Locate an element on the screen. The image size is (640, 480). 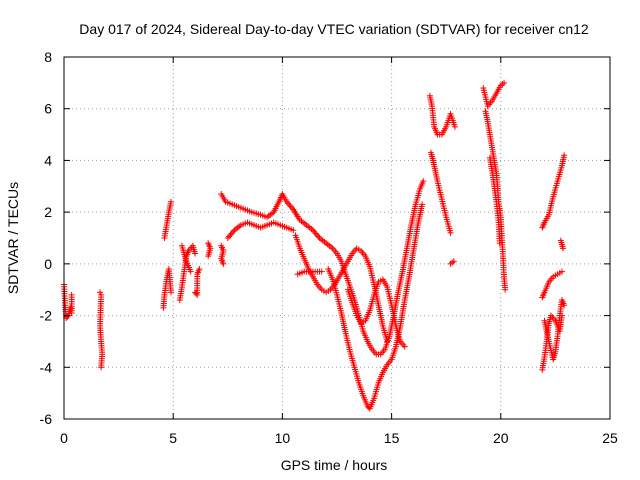
x-tick-label: 15 is located at coordinates (392, 438).